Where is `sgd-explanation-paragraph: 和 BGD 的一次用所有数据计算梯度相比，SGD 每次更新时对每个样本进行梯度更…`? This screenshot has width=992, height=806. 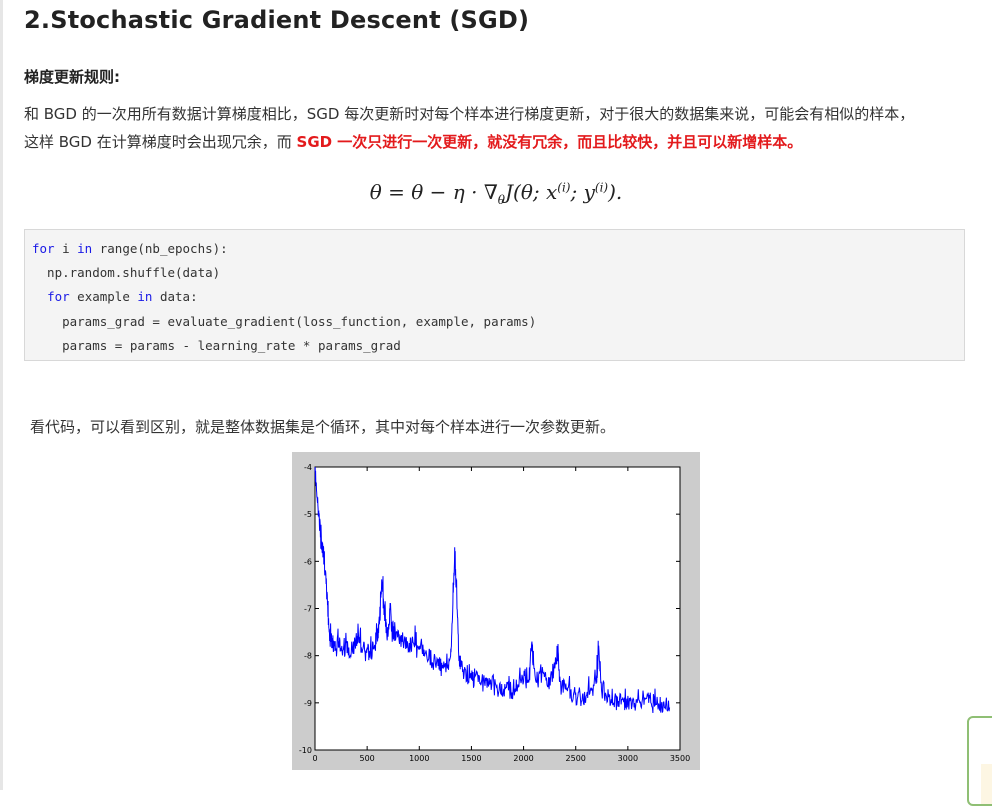 sgd-explanation-paragraph: 和 BGD 的一次用所有数据计算梯度相比，SGD 每次更新时对每个样本进行梯度更… is located at coordinates (496, 128).